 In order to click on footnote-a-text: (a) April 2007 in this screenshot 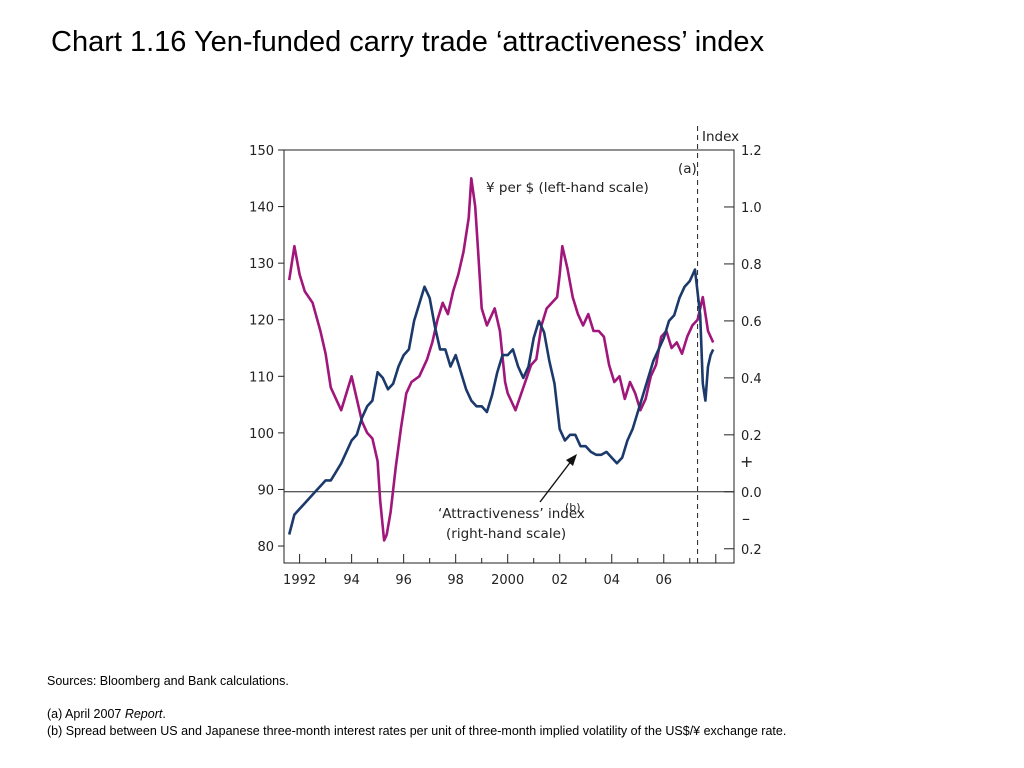, I will do `click(86, 714)`.